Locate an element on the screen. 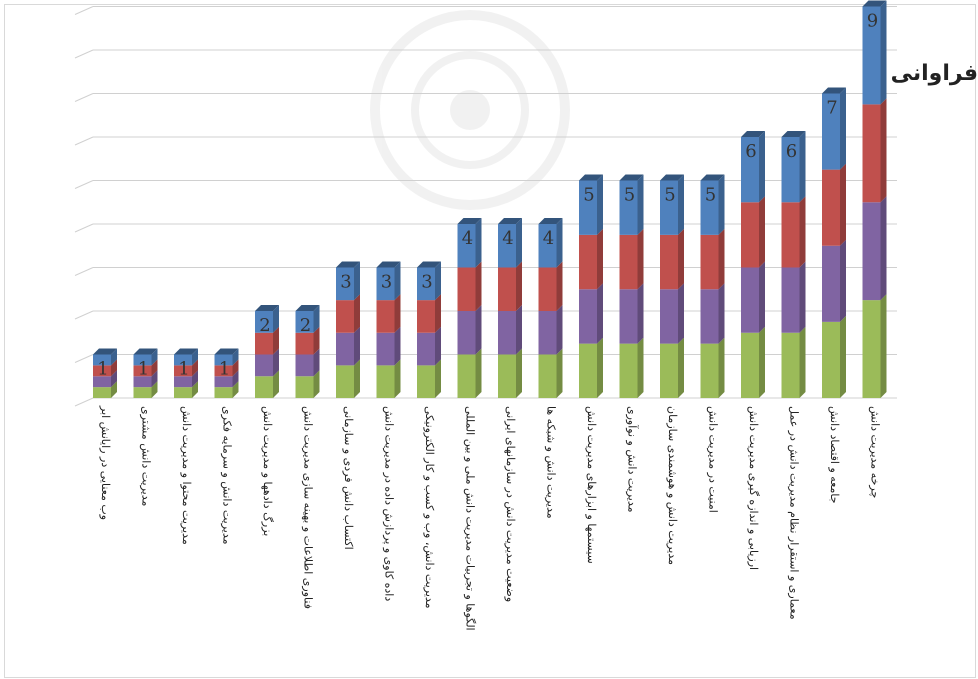  chart-title: فراوانی is located at coordinates (934, 73).